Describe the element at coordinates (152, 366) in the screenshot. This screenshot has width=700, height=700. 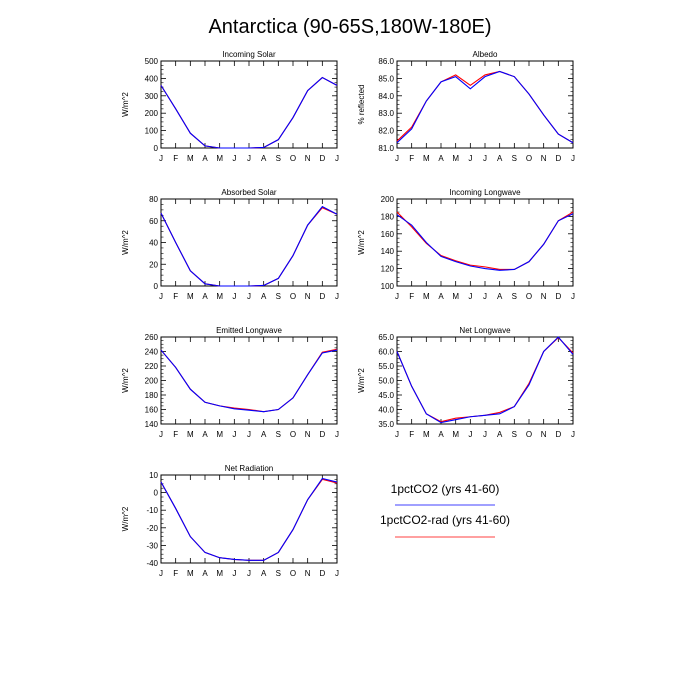
I see `y-tick-label: 220` at that location.